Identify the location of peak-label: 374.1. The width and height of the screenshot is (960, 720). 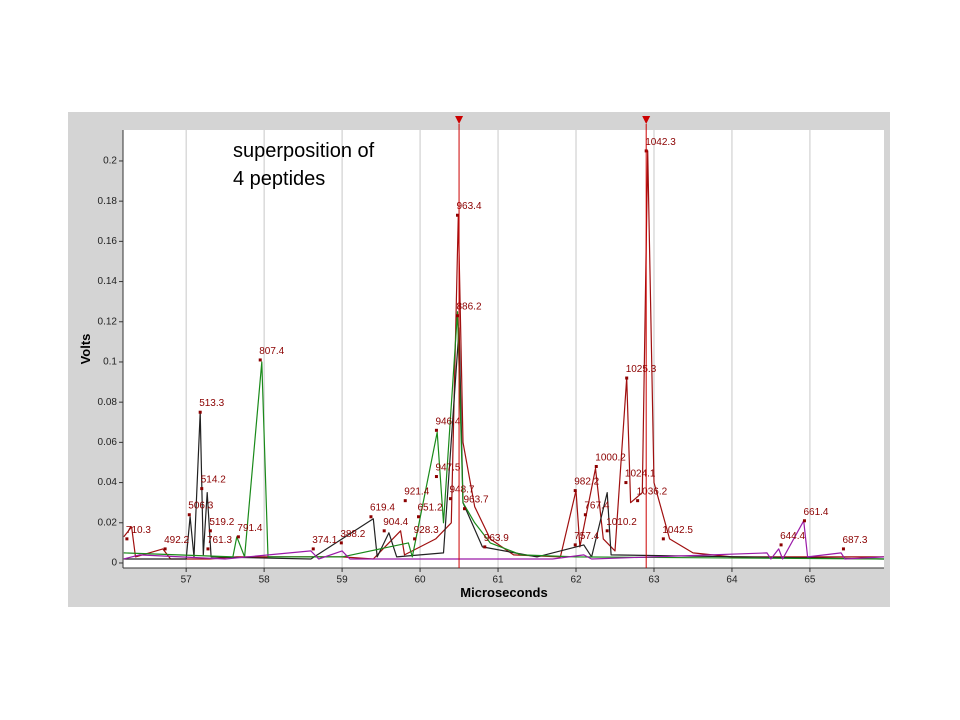
(324, 540).